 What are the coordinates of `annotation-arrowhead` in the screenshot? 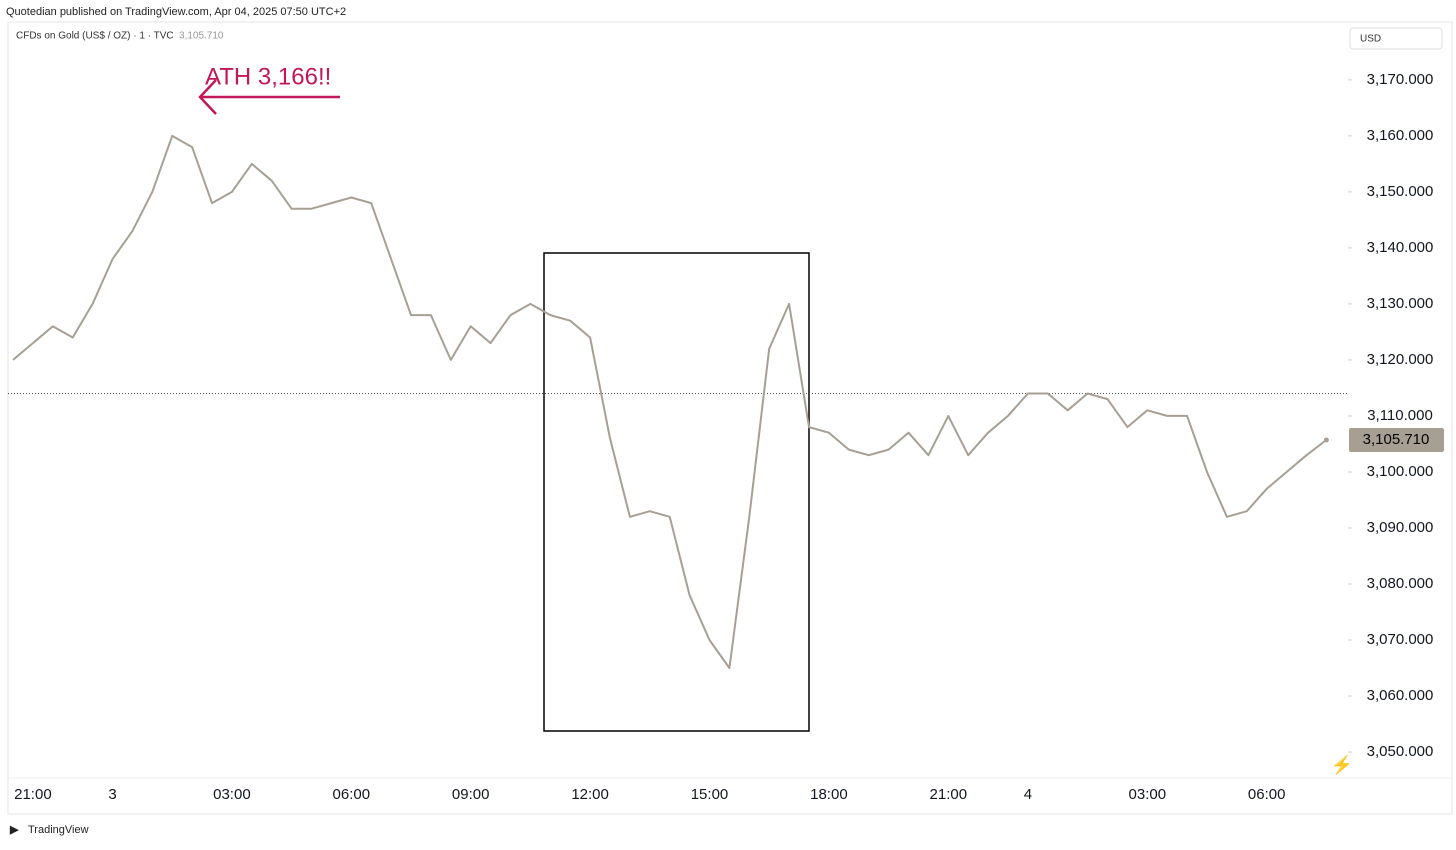 It's located at (207, 97).